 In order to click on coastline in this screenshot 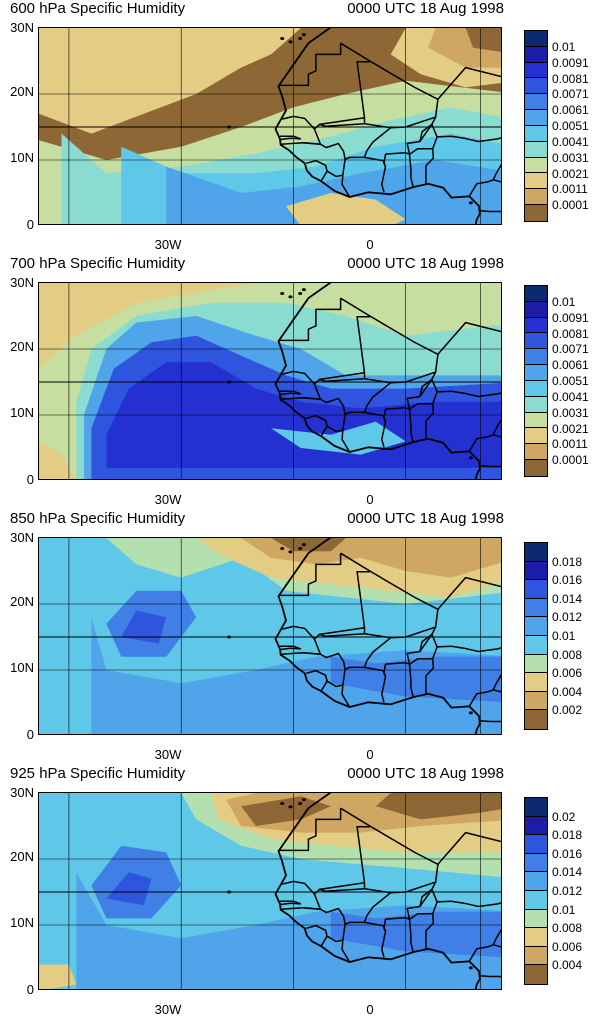, I will do `click(377, 126)`.